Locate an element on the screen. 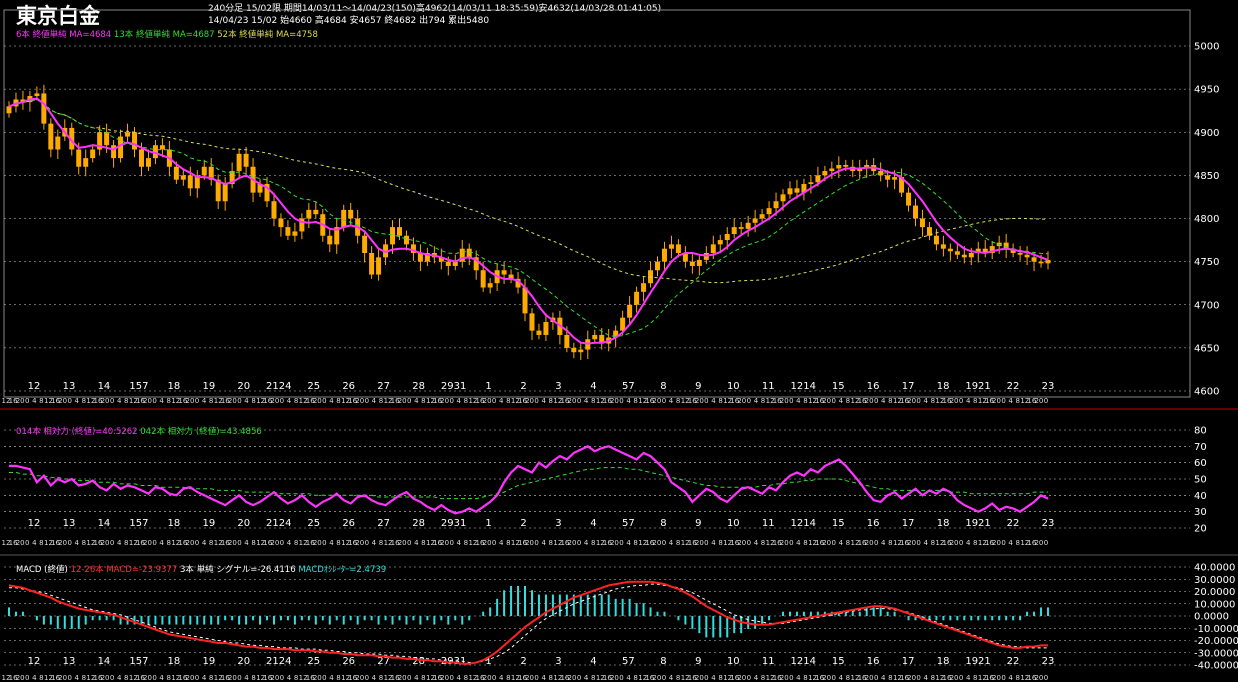 The width and height of the screenshot is (1238, 682). rsi14-line is located at coordinates (529, 480).